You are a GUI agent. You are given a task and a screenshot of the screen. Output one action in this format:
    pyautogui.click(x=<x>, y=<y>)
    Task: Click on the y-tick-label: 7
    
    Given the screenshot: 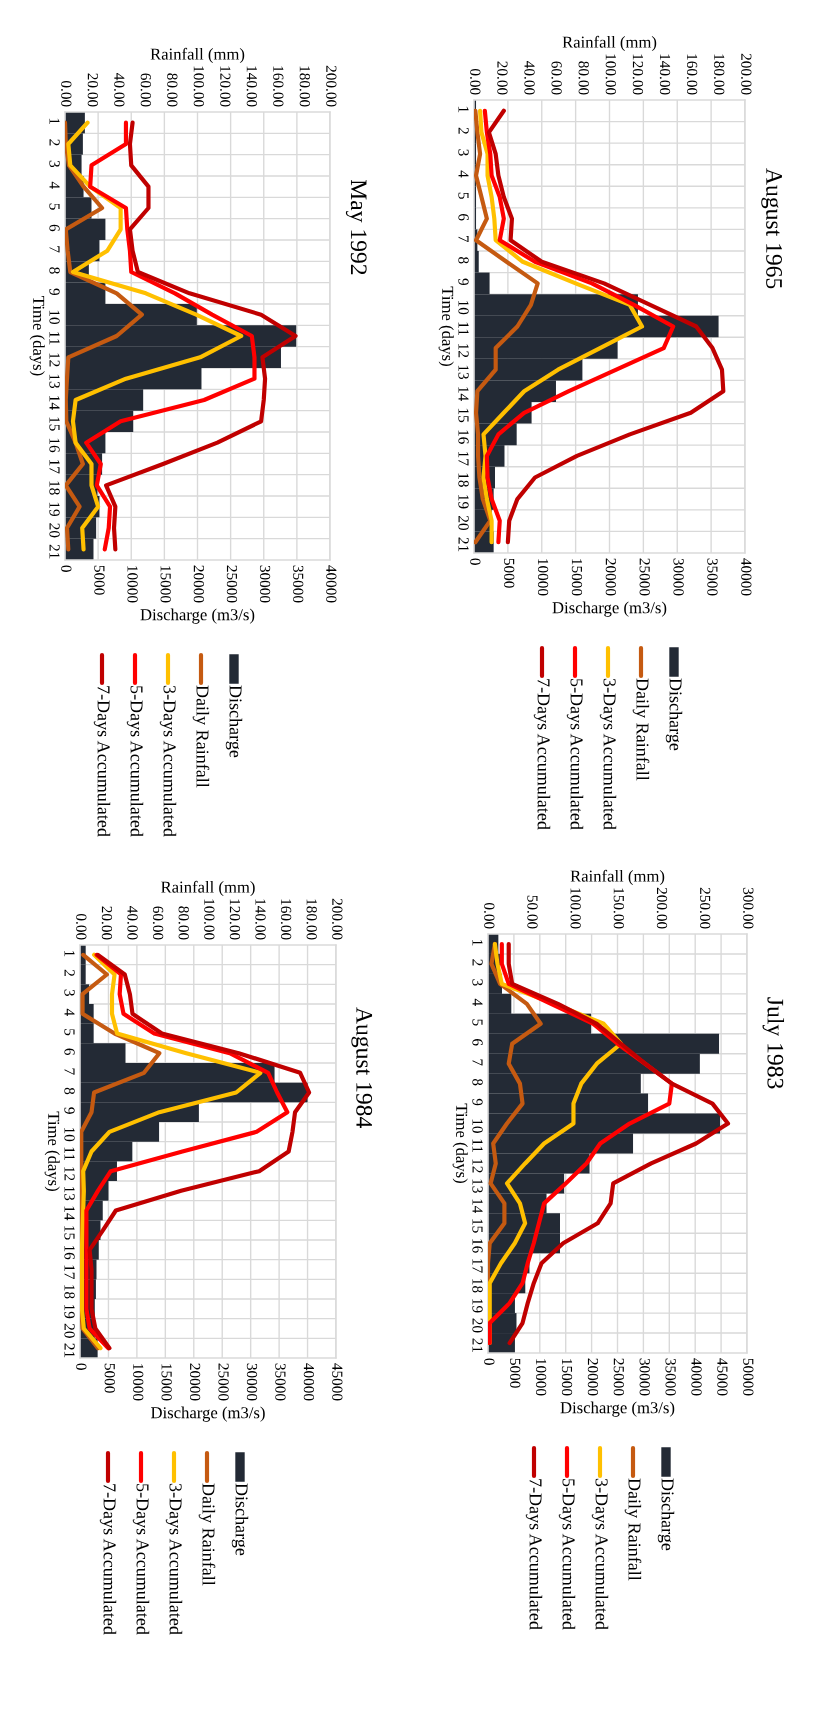 What is the action you would take?
    pyautogui.click(x=54, y=249)
    